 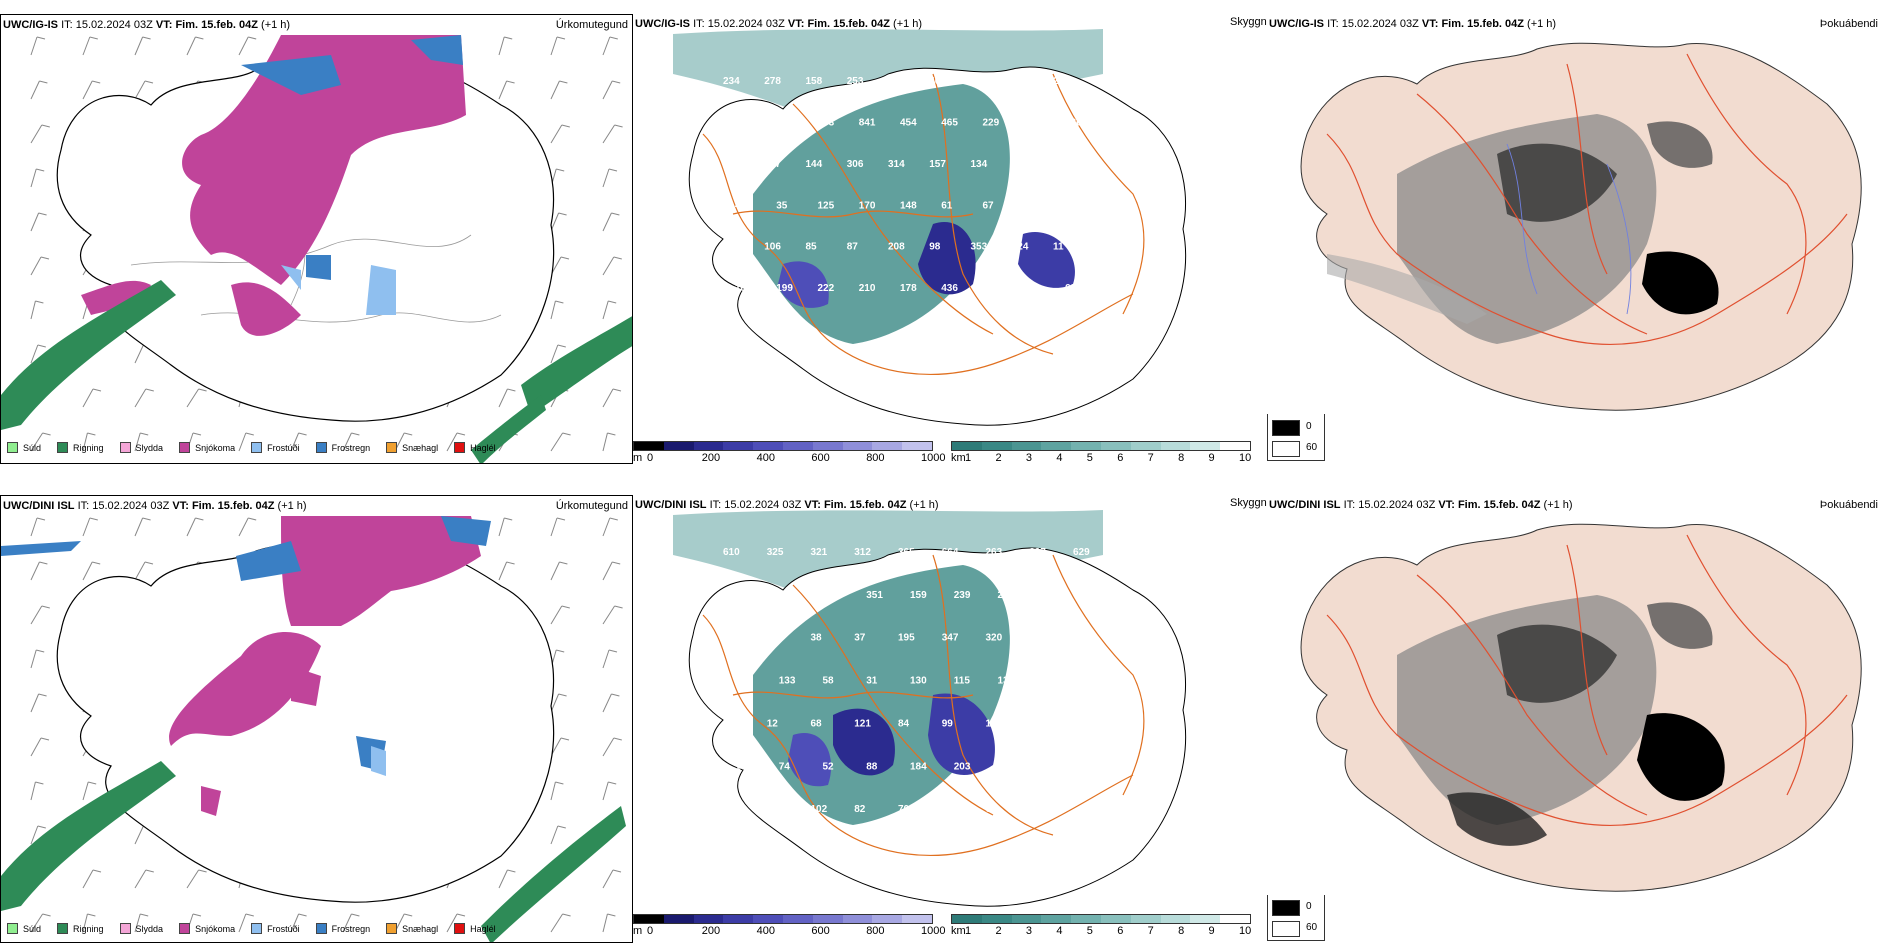 What do you see at coordinates (342, 447) in the screenshot?
I see `legend-item: Frostregn` at bounding box center [342, 447].